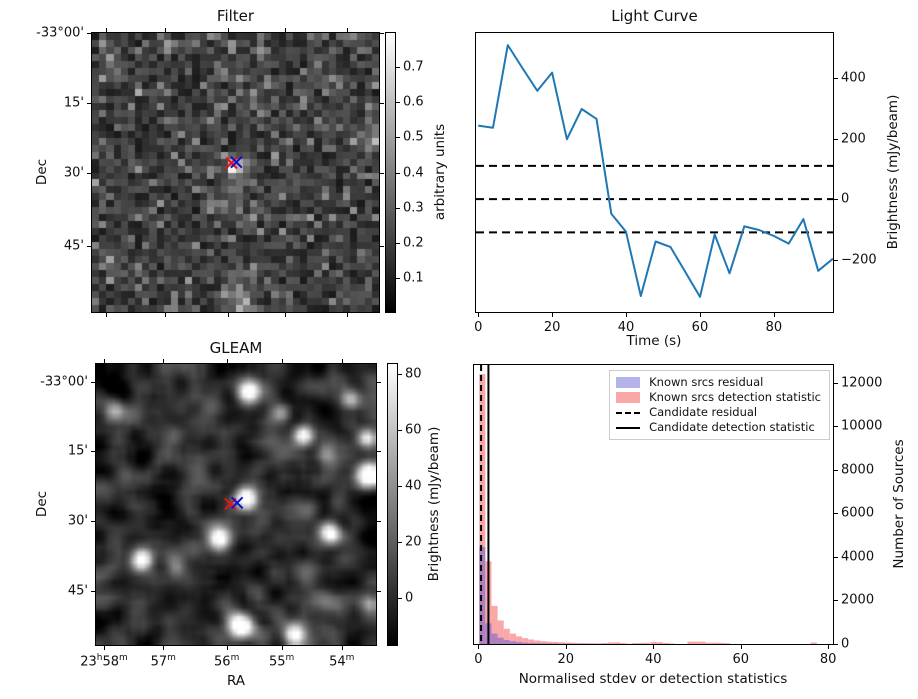  Describe the element at coordinates (413, 208) in the screenshot. I see `filter-colorbar-tick-label: 0.3` at that location.